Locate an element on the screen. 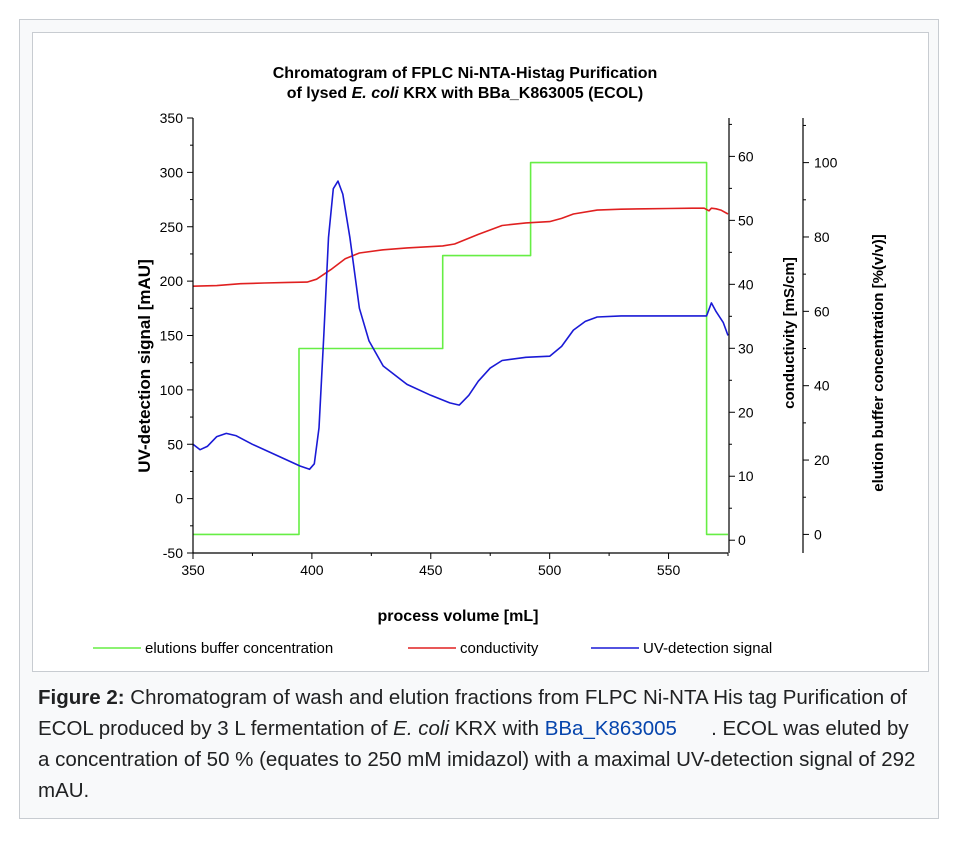 Image resolution: width=962 pixels, height=854 pixels. conductivity-tick-label: 0 is located at coordinates (742, 540).